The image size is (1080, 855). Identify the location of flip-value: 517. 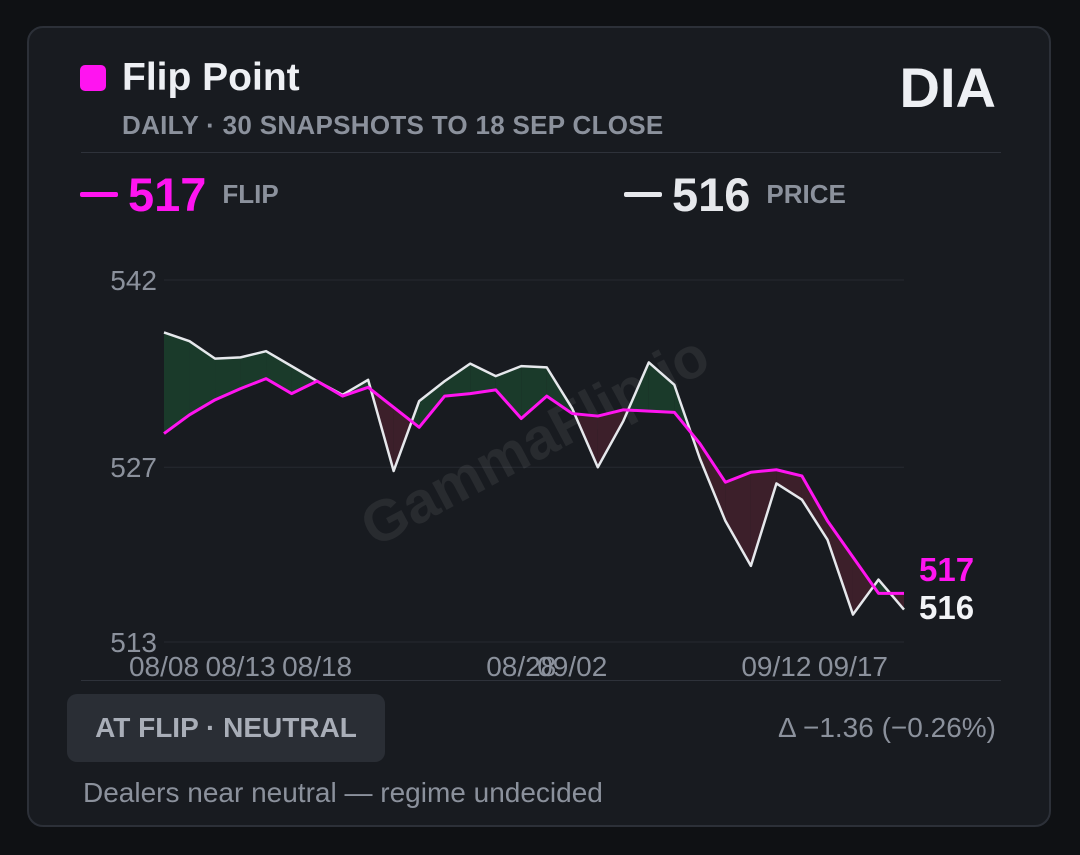
(167, 194).